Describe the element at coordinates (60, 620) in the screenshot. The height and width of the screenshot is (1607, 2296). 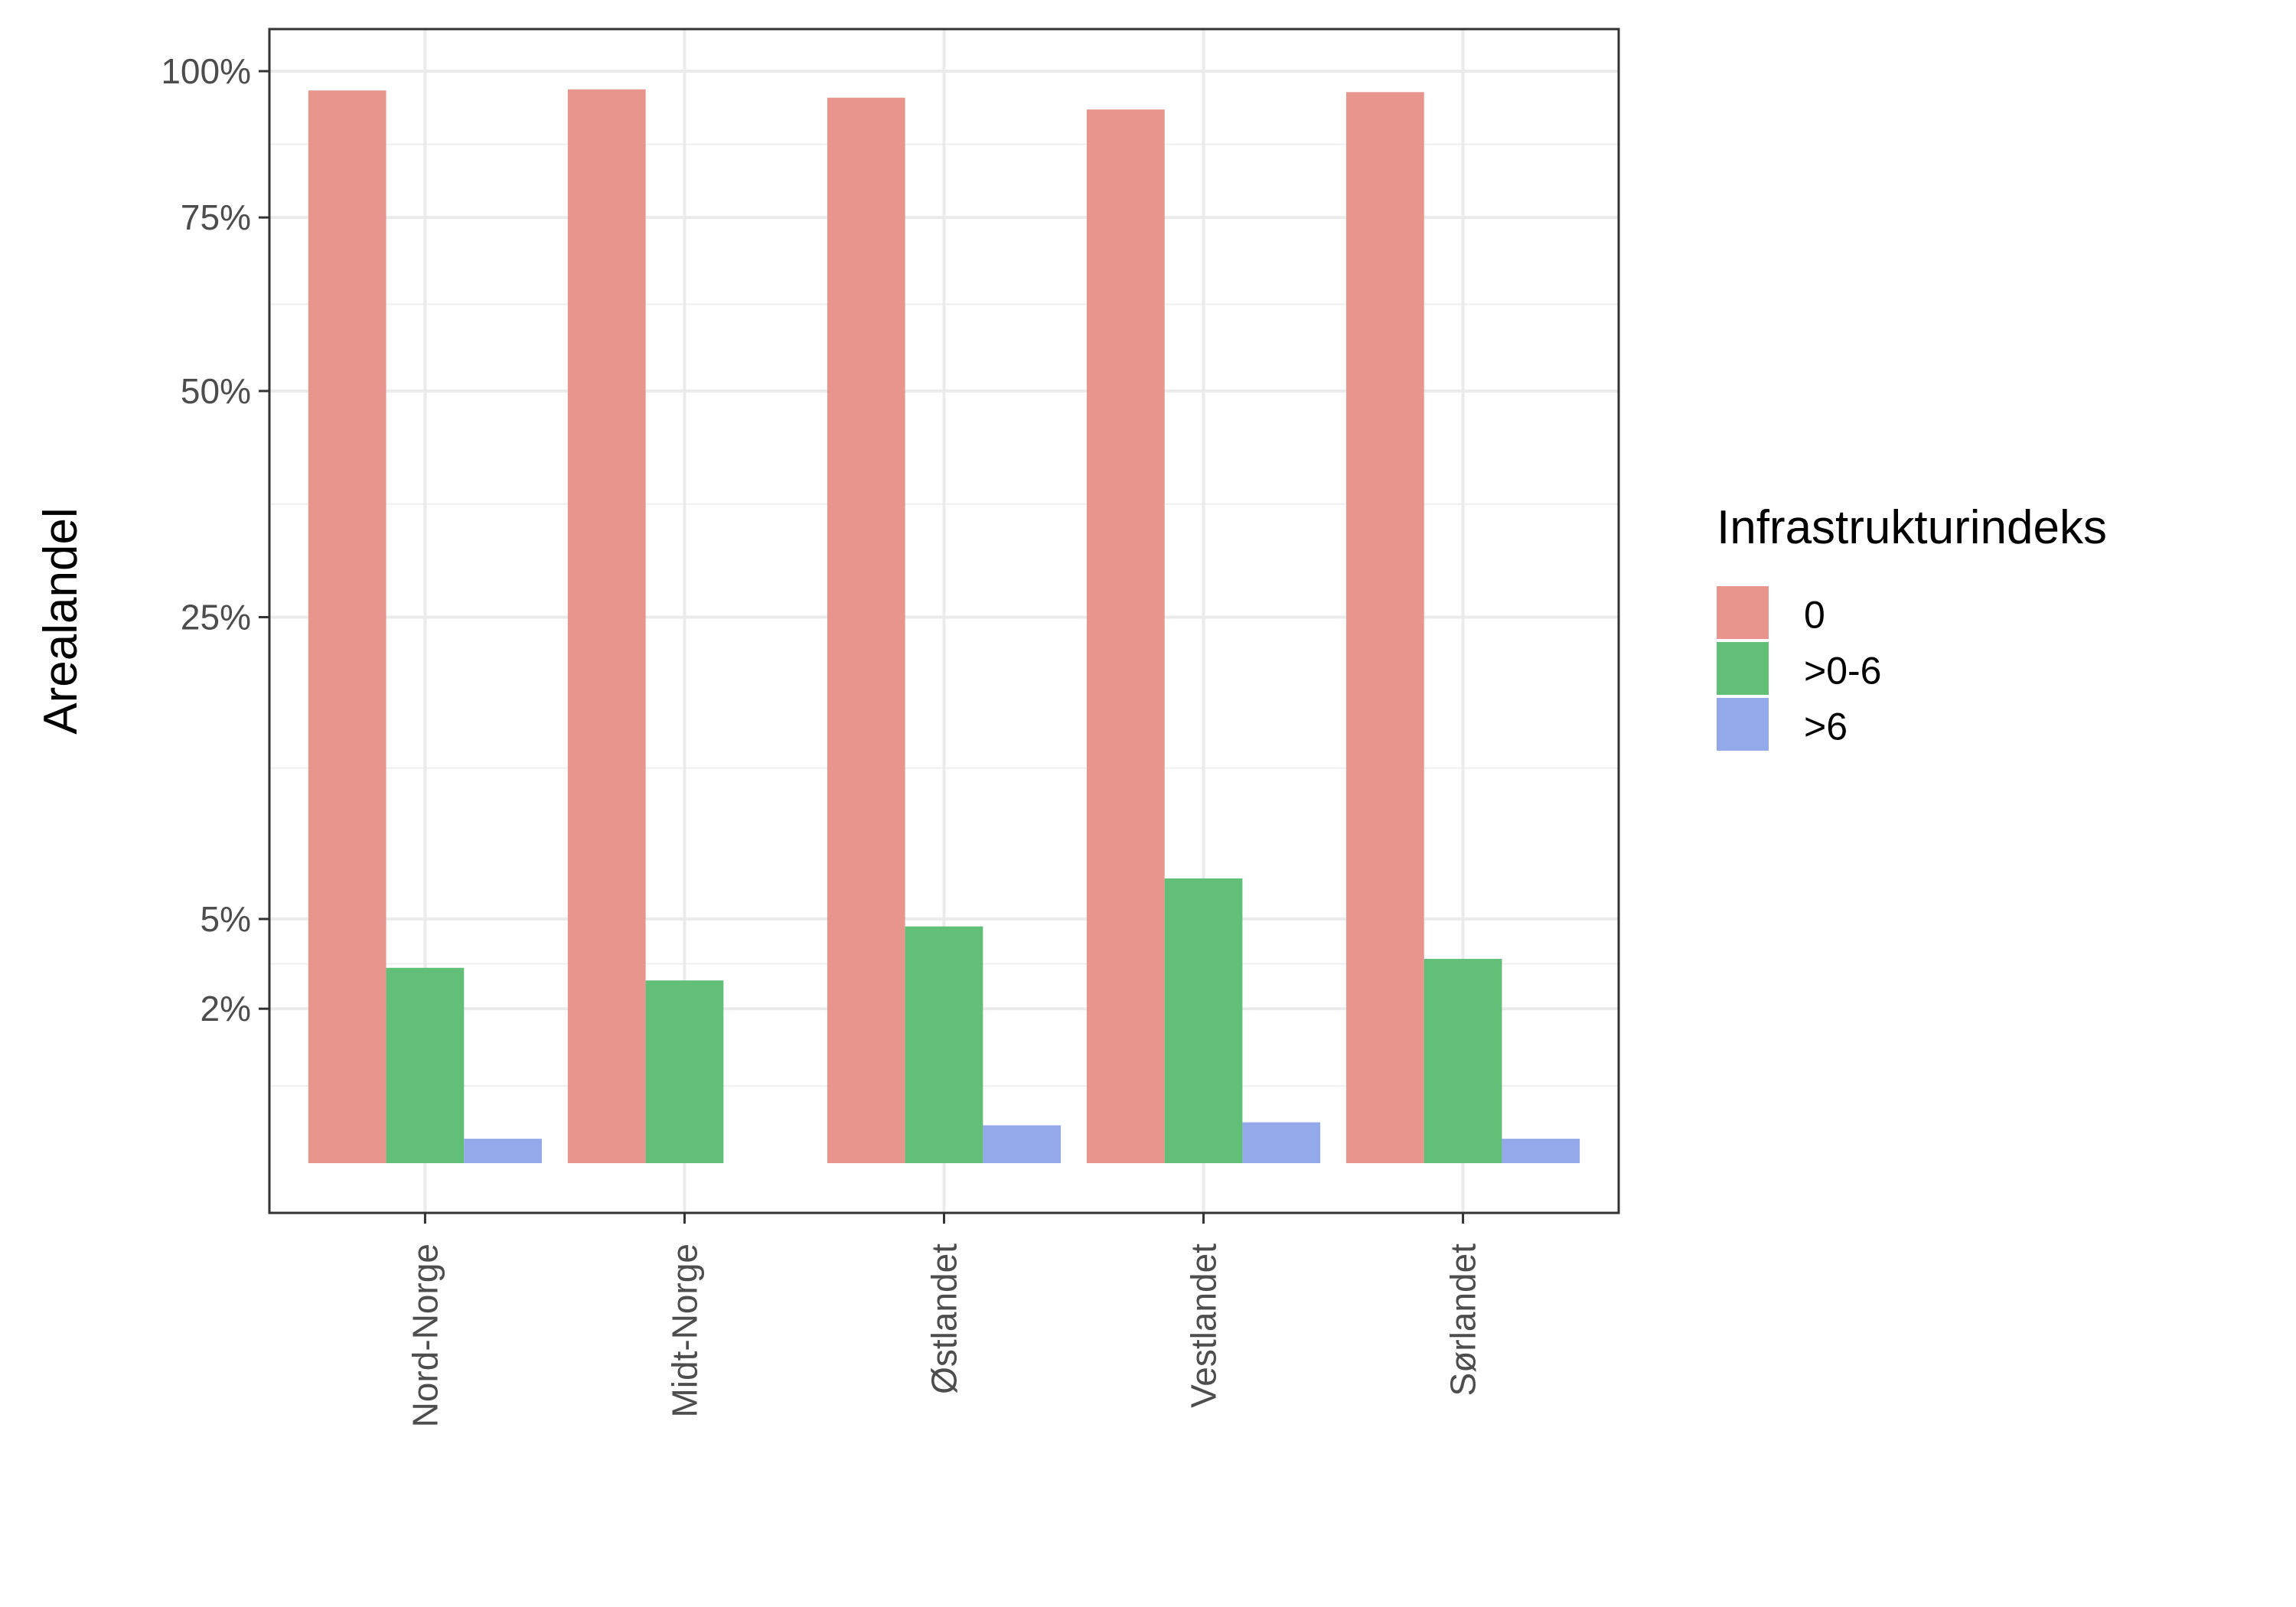
I see `y-axis-title: Arealandel` at that location.